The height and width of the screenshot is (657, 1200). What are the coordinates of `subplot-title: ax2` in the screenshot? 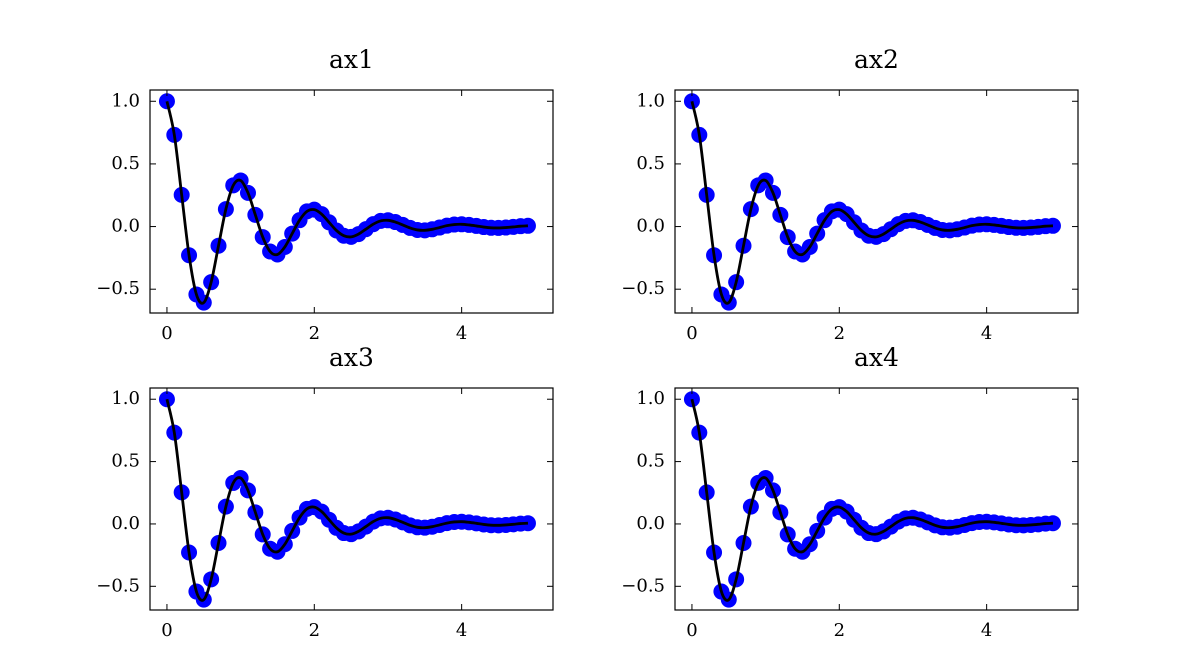 It's located at (876, 59).